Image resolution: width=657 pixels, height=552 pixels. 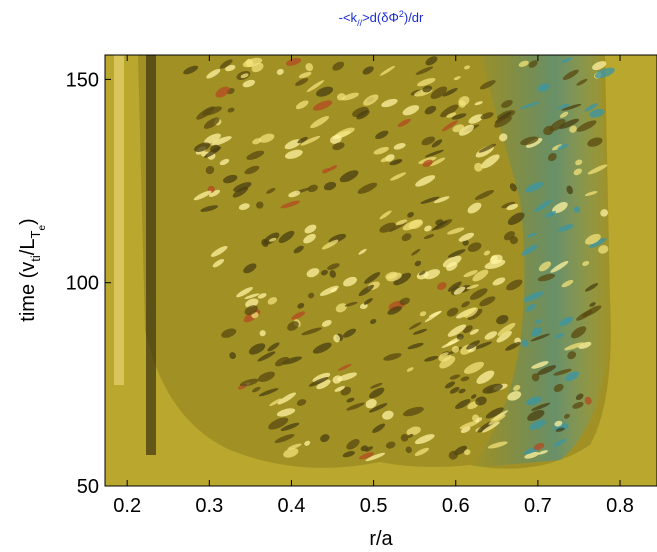 I want to click on x-tick-label: 0.7, so click(x=538, y=506).